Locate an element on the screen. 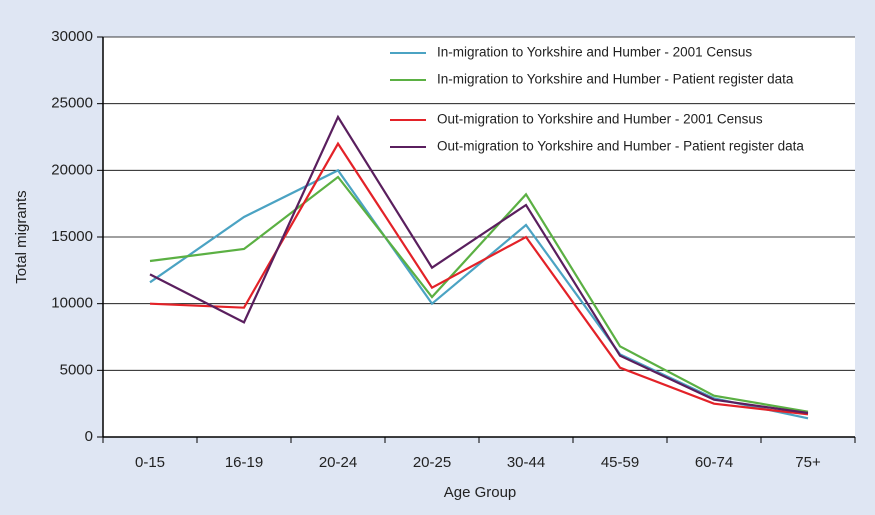 The image size is (875, 515). y-tick-label: 15000 is located at coordinates (72, 236).